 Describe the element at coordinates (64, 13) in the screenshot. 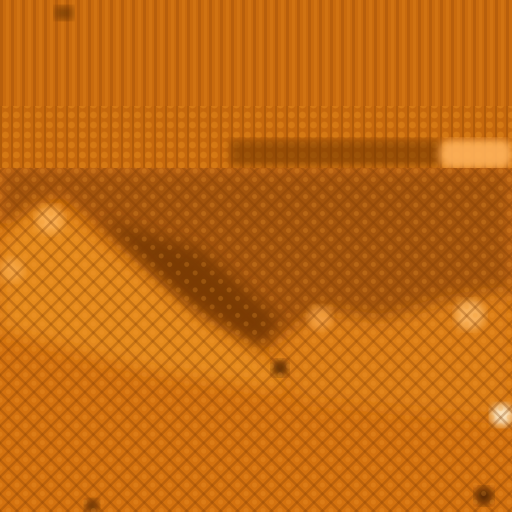

I see `defect` at that location.